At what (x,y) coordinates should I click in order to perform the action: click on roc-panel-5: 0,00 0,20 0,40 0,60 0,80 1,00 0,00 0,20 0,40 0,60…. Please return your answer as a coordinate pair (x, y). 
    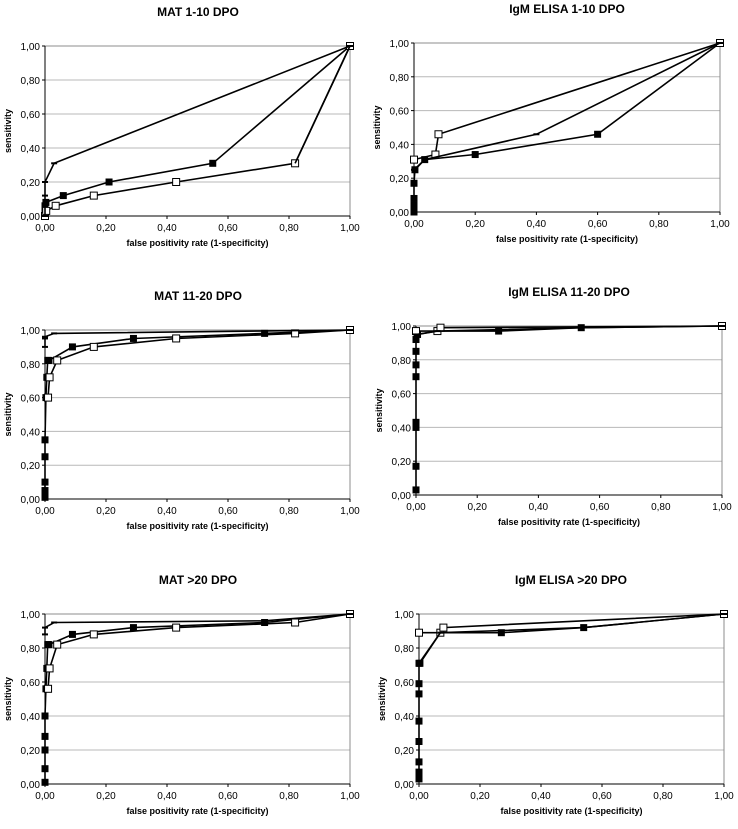
    Looking at the image, I should click on (181, 694).